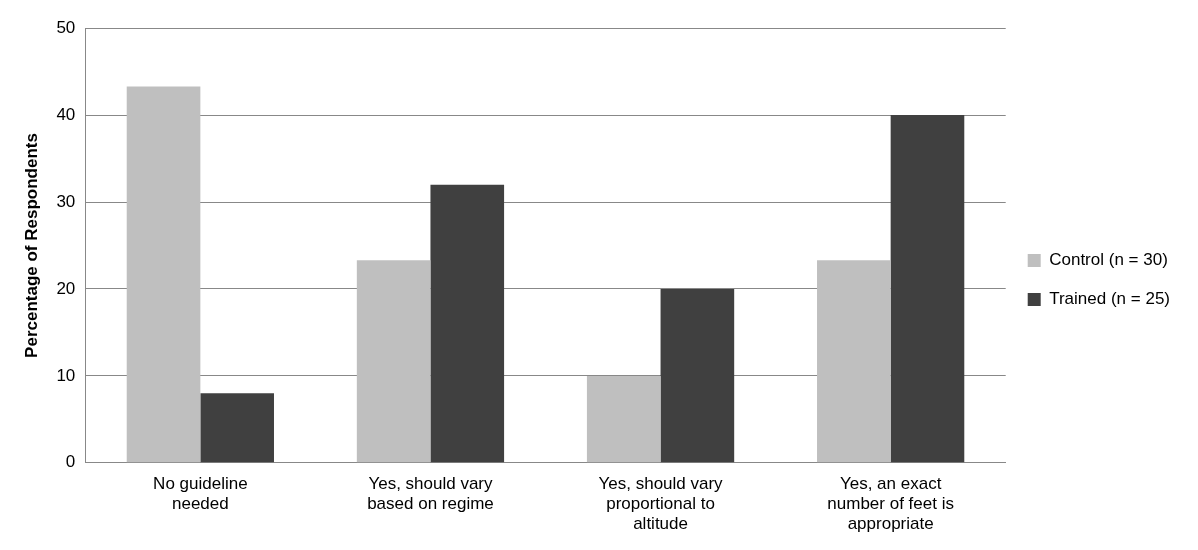 Image resolution: width=1198 pixels, height=550 pixels. What do you see at coordinates (661, 503) in the screenshot?
I see `x-tick-label: Yes, should vary proportional to altitude` at bounding box center [661, 503].